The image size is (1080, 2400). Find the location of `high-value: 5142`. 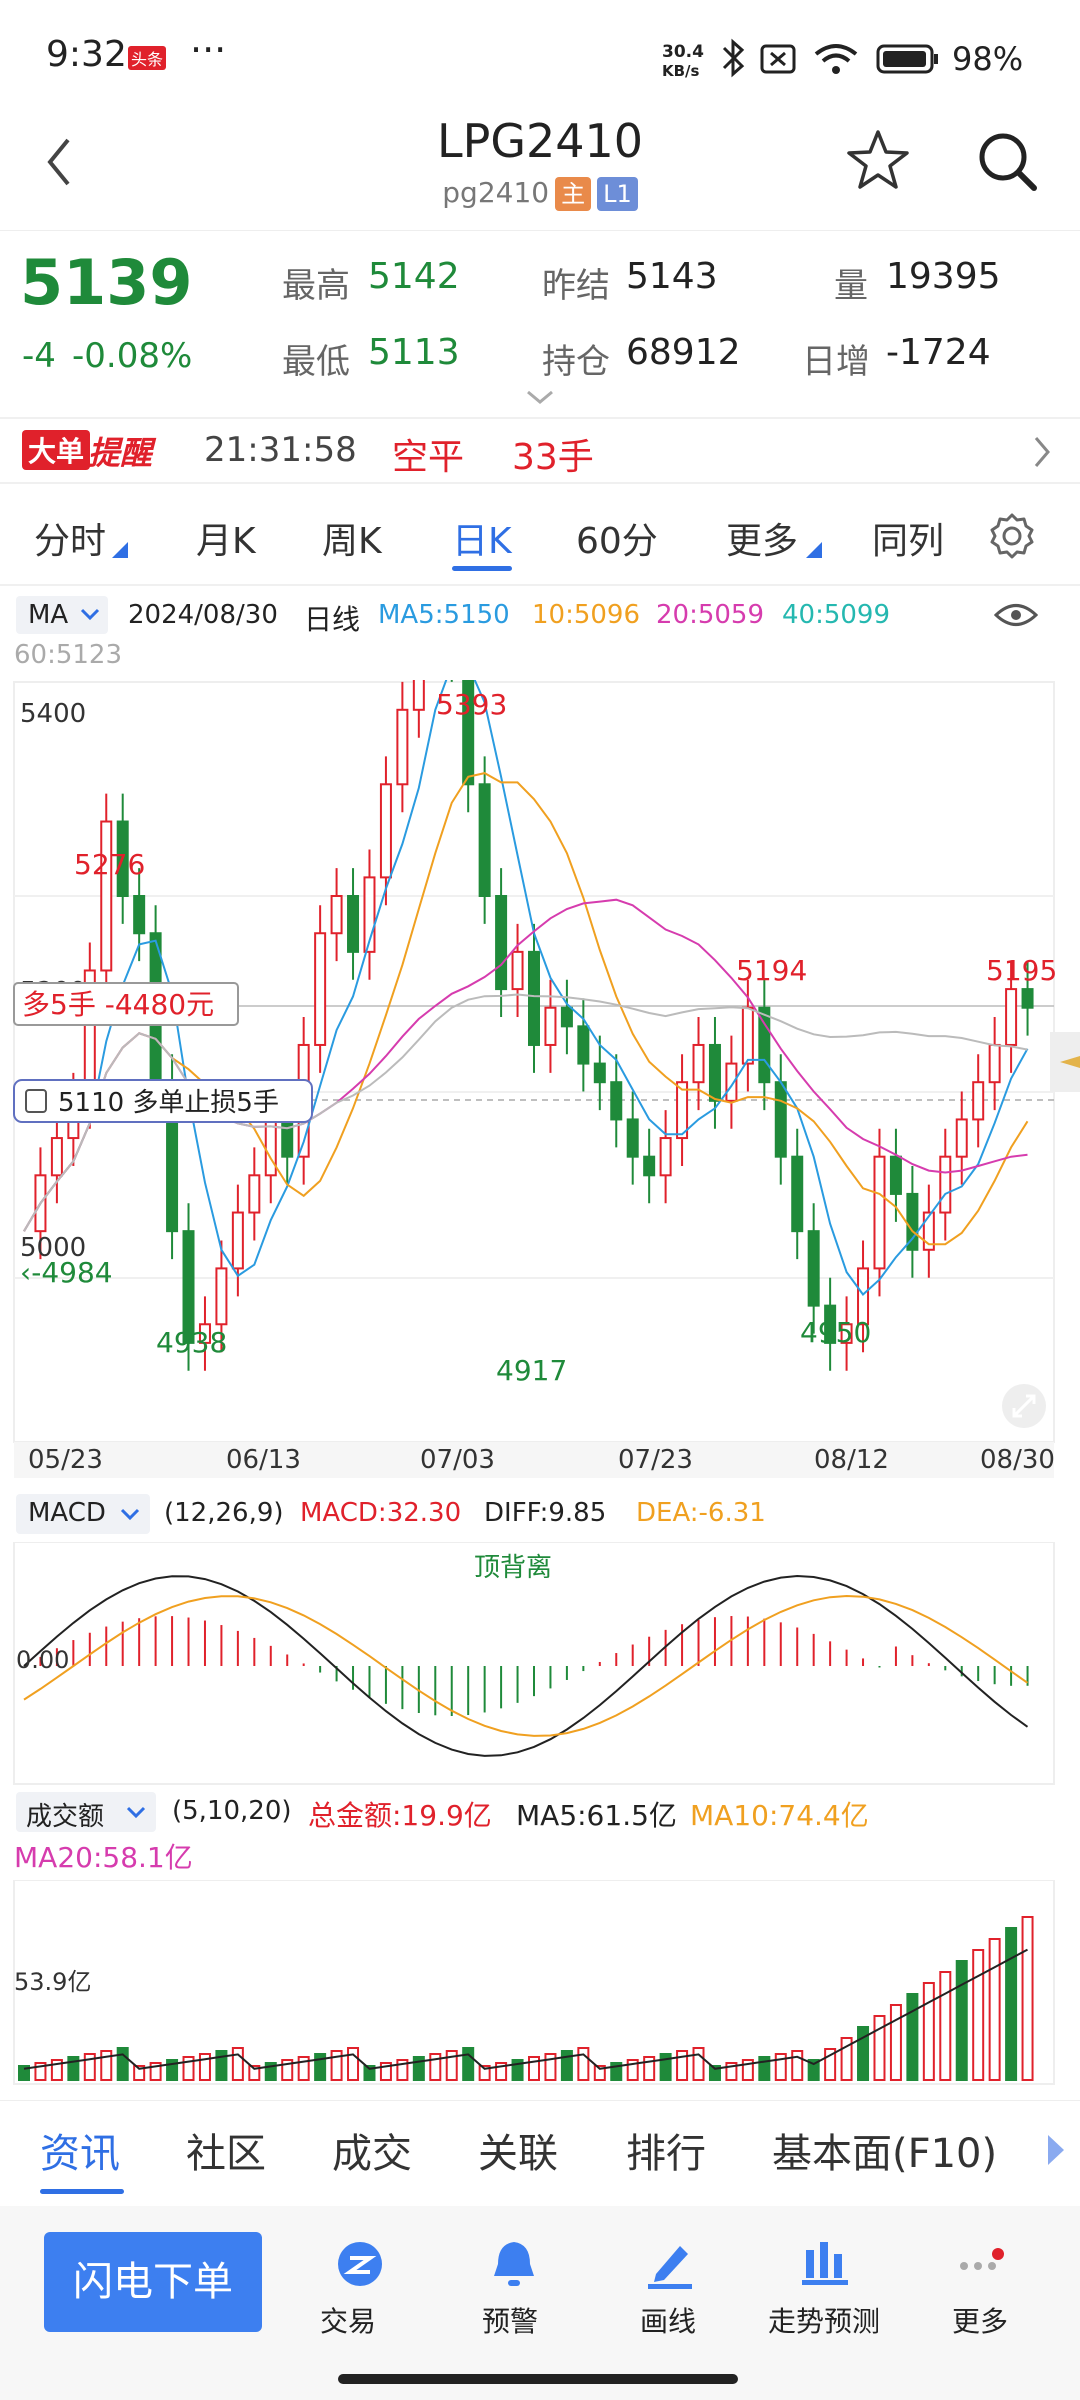

high-value: 5142 is located at coordinates (414, 276).